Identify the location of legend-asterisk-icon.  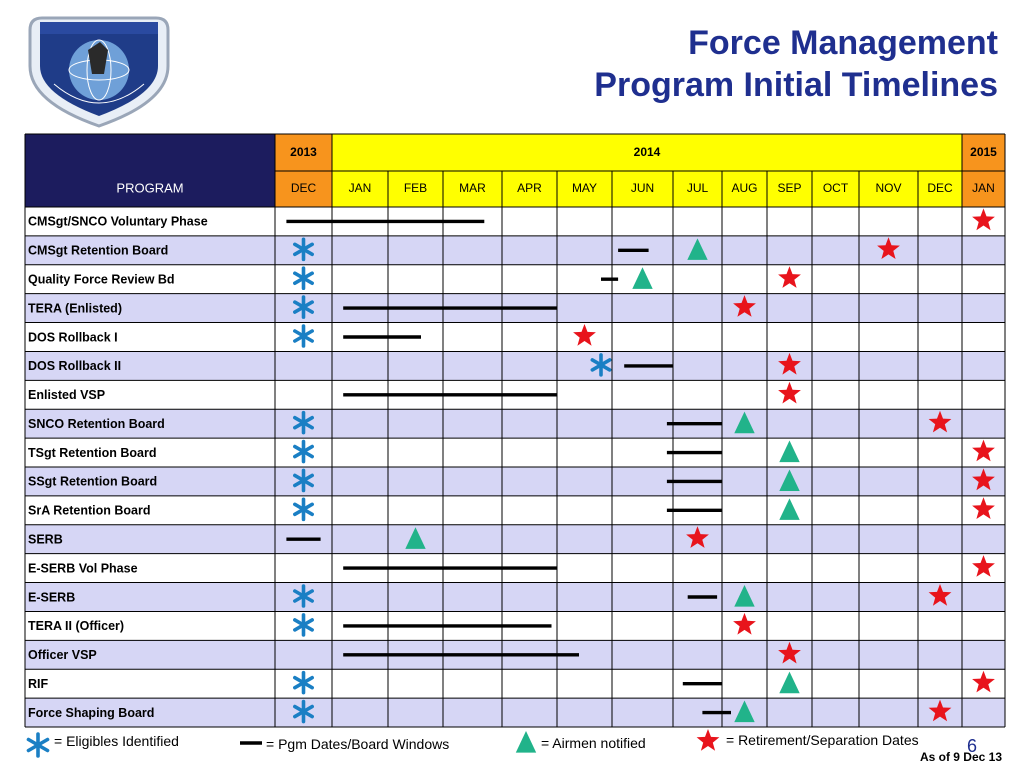
(38, 745).